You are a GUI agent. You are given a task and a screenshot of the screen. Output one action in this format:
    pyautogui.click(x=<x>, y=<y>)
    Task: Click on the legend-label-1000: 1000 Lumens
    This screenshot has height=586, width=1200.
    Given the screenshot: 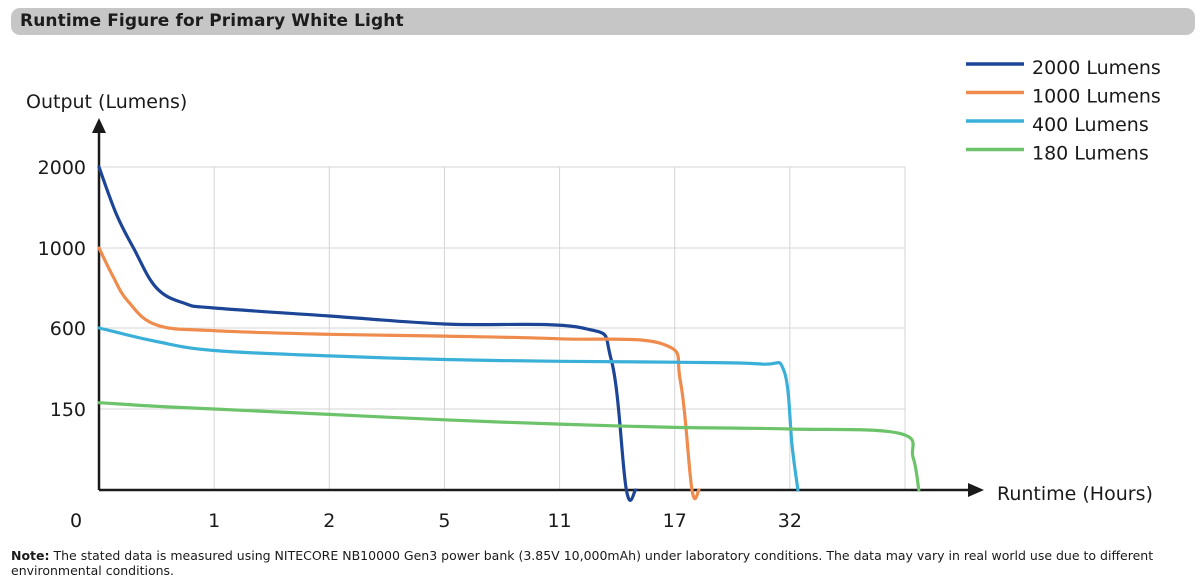 What is the action you would take?
    pyautogui.click(x=1096, y=97)
    